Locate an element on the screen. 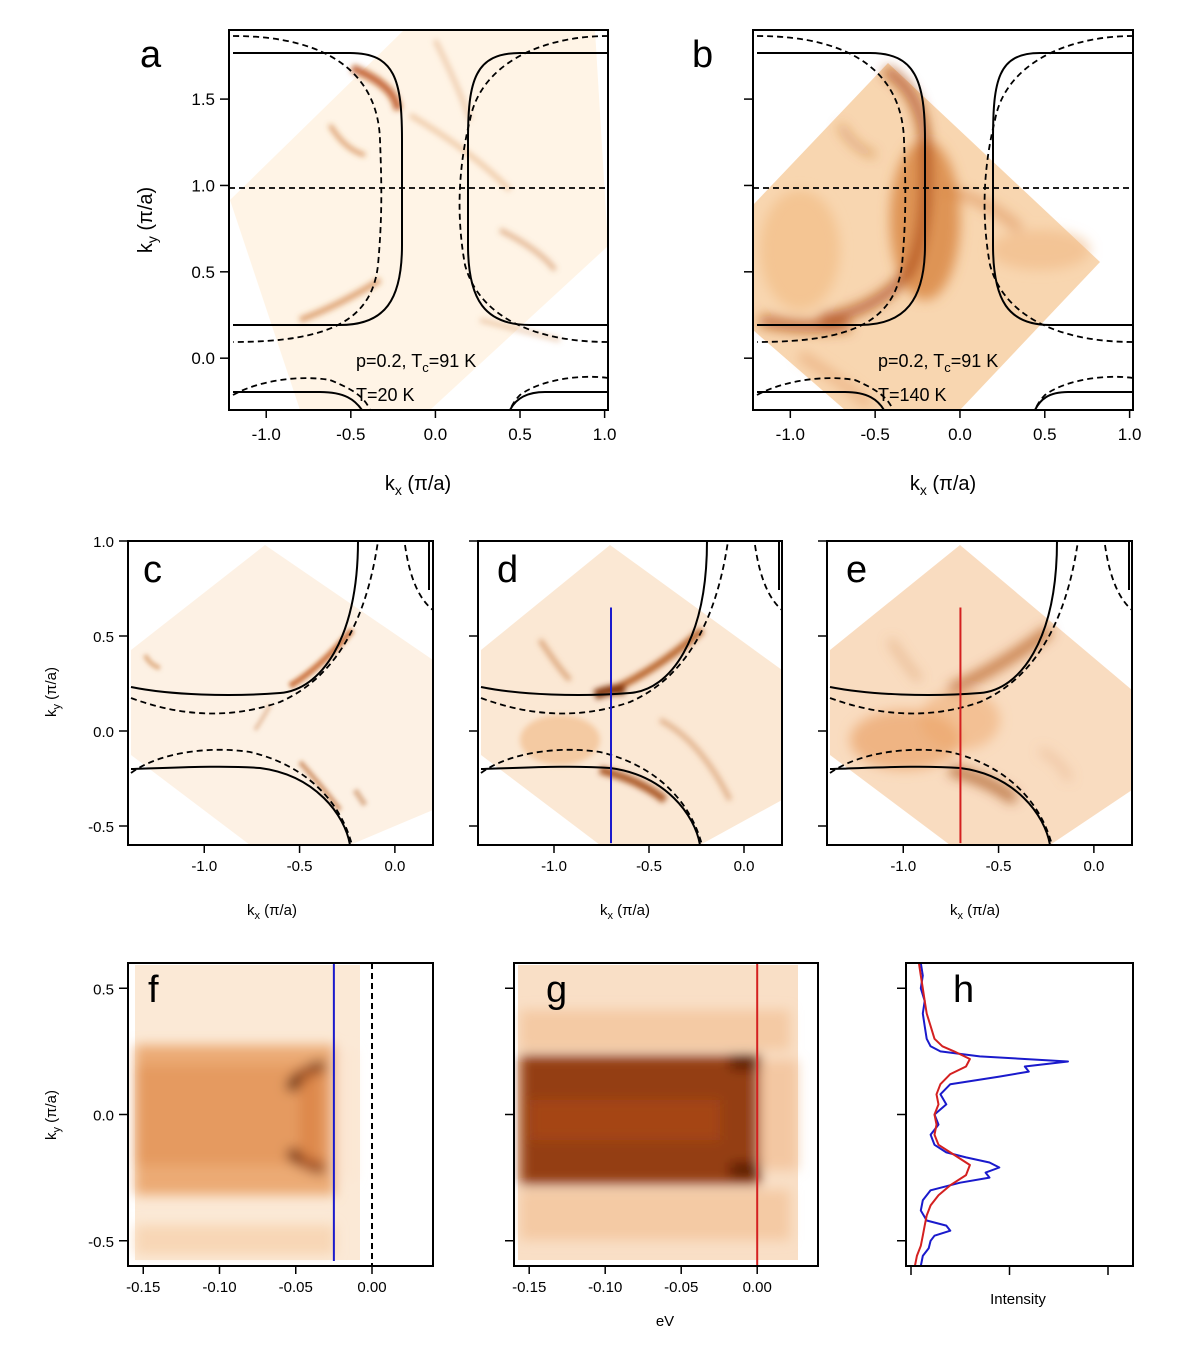 The height and width of the screenshot is (1352, 1202). panel-f-vlines is located at coordinates (352, 1114).